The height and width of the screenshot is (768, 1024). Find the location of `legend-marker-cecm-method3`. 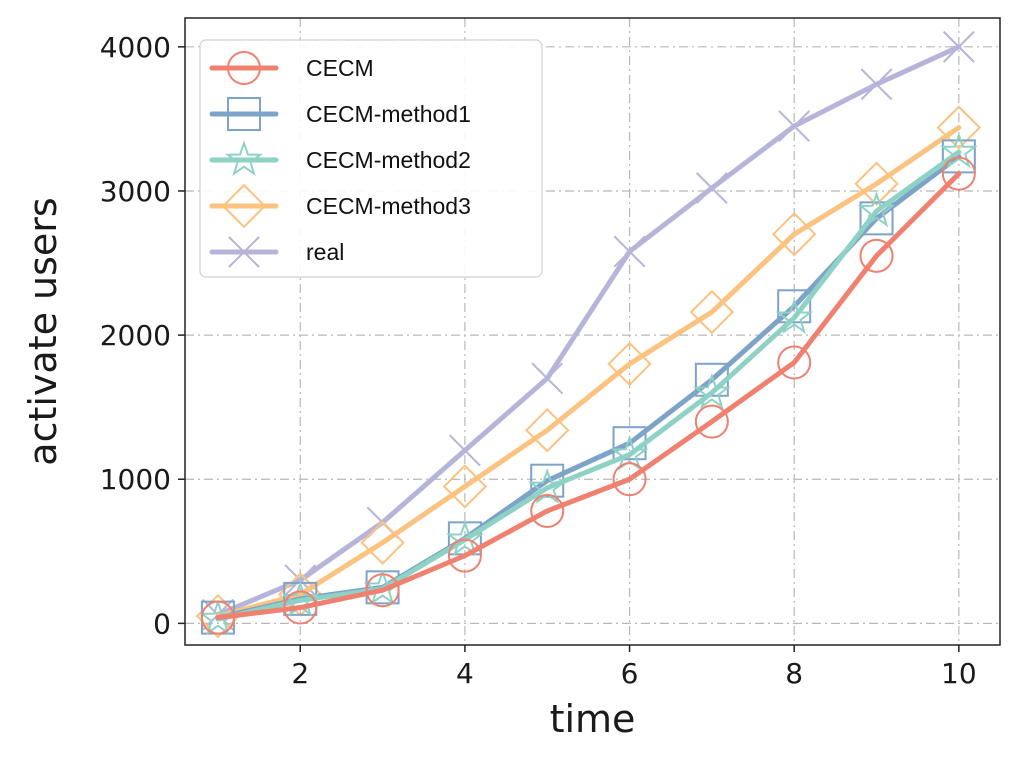

legend-marker-cecm-method3 is located at coordinates (244, 206).